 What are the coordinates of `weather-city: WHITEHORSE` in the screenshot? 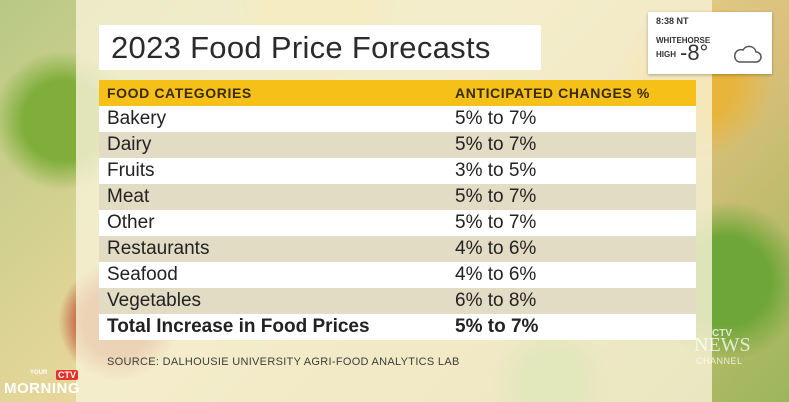 It's located at (683, 40).